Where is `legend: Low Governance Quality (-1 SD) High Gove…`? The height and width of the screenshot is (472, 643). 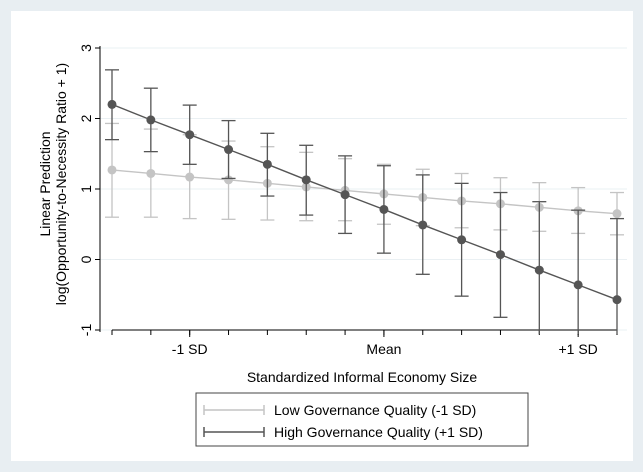 legend: Low Governance Quality (-1 SD) High Gove… is located at coordinates (362, 419).